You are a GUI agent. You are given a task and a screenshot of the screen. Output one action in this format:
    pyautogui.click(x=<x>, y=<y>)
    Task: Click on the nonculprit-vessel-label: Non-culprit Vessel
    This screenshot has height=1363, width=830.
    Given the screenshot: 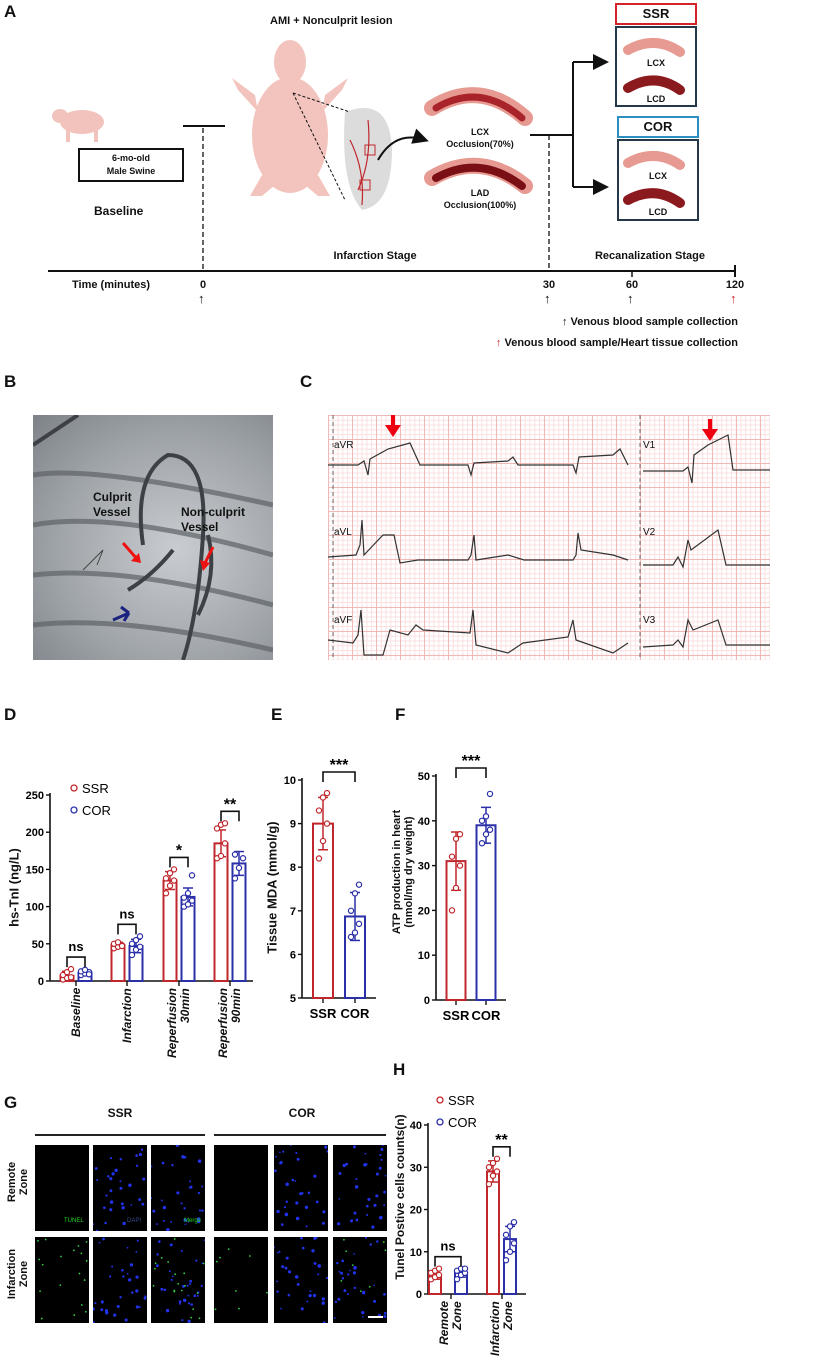 What is the action you would take?
    pyautogui.click(x=213, y=520)
    